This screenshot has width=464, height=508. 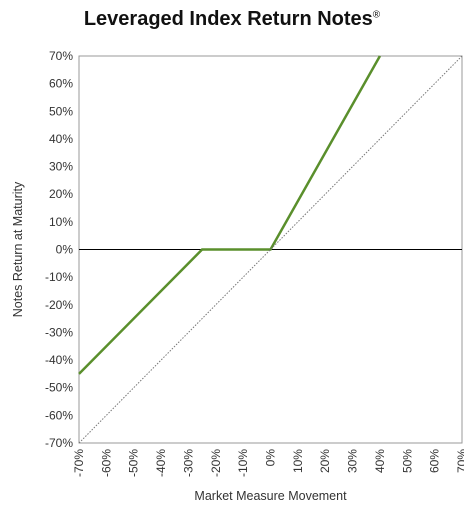 I want to click on x-tick-label: 0%, so click(x=271, y=458).